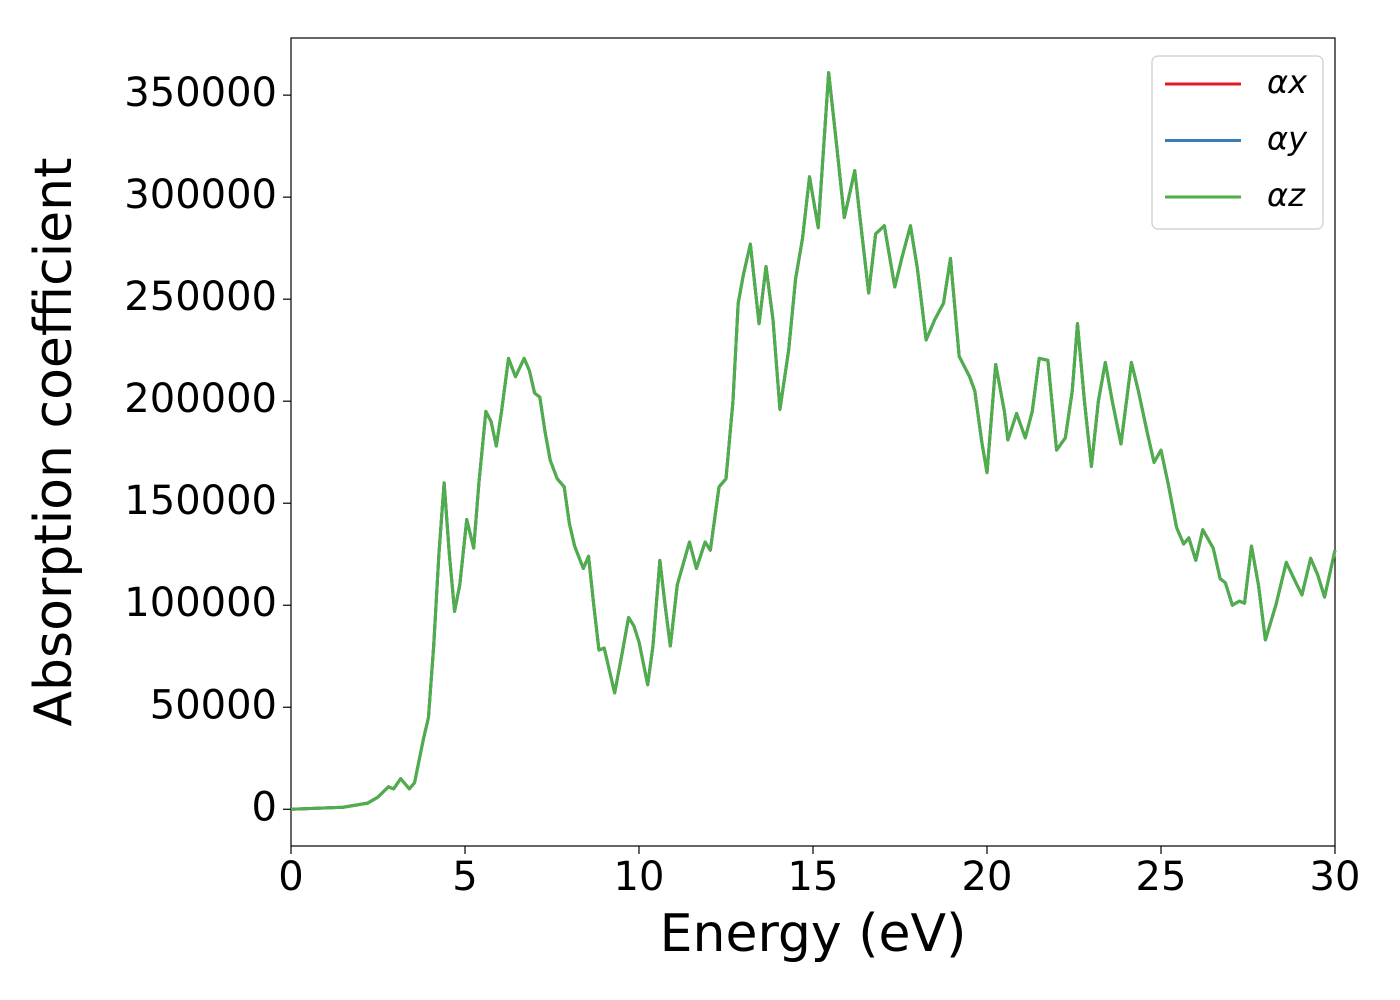 The height and width of the screenshot is (1000, 1400). I want to click on y-tick-label: 300000, so click(200, 195).